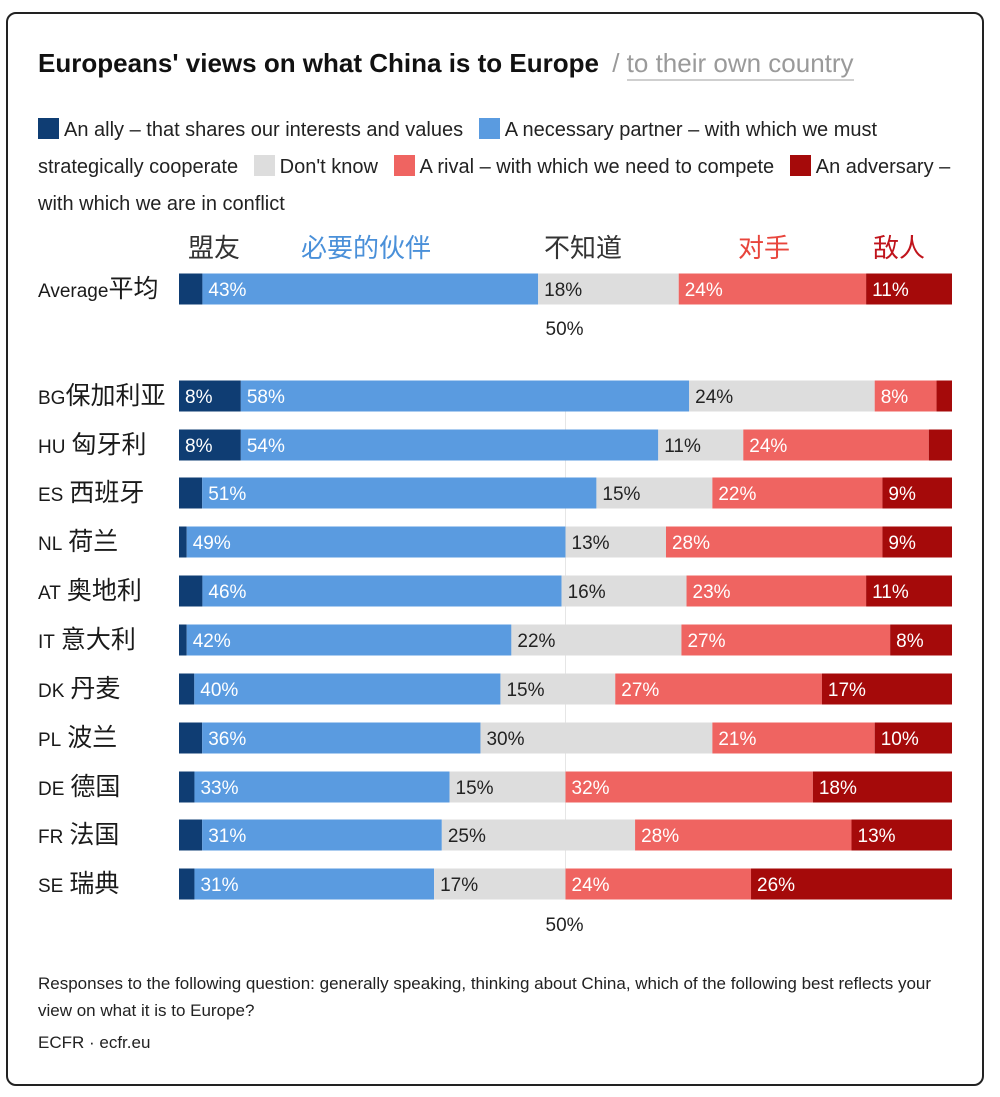 This screenshot has height=1097, width=1000. Describe the element at coordinates (910, 641) in the screenshot. I see `bar-label-it-adversary: 8%` at that location.